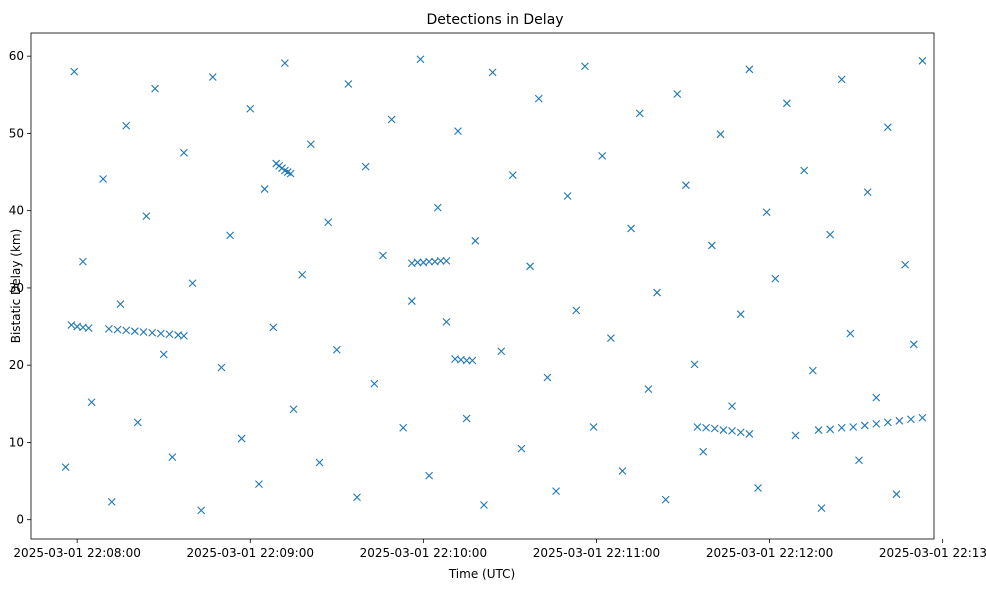 The height and width of the screenshot is (590, 986). Describe the element at coordinates (481, 574) in the screenshot. I see `x-axis-label: Time (UTC)` at that location.